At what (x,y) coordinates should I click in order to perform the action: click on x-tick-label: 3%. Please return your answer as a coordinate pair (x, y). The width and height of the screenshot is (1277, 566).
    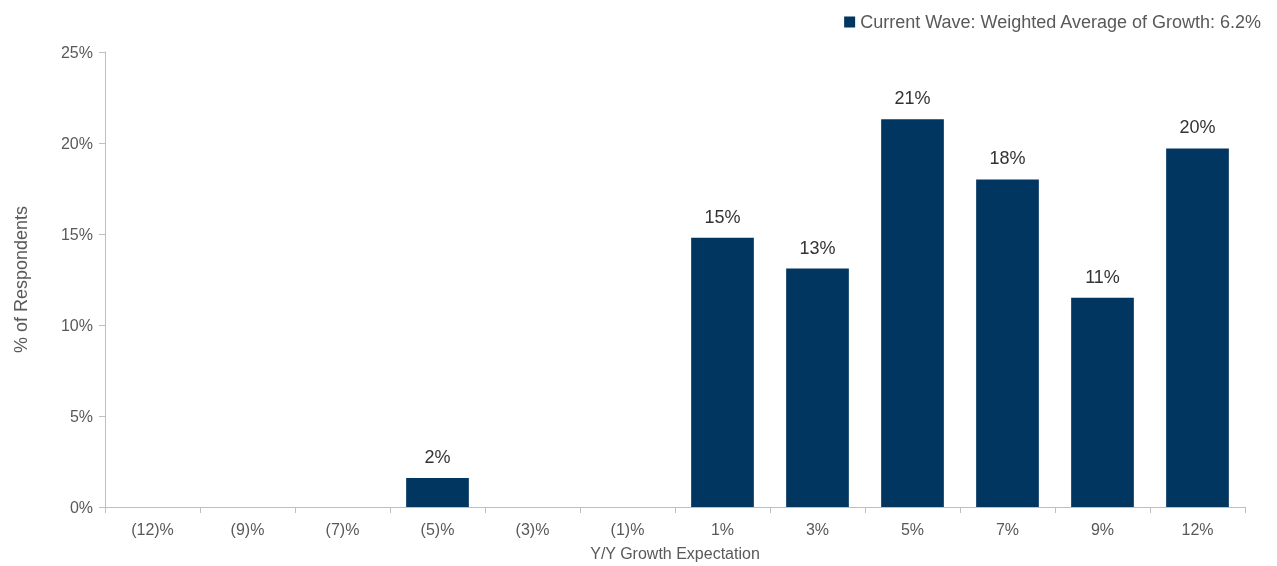
    Looking at the image, I should click on (817, 529).